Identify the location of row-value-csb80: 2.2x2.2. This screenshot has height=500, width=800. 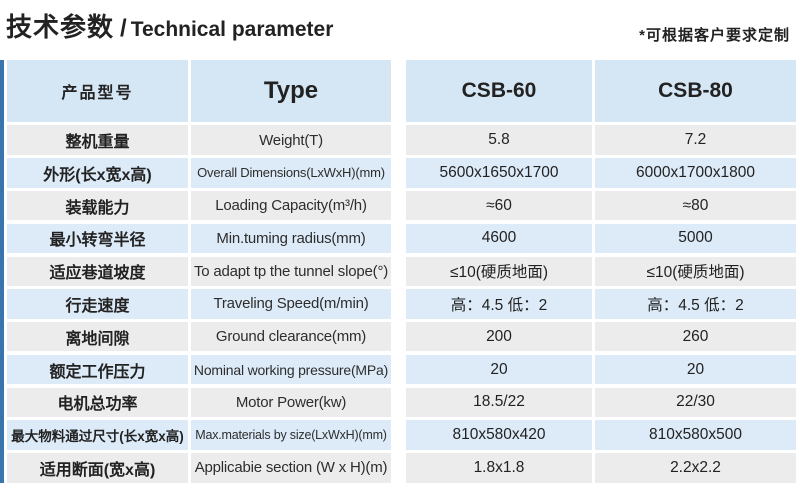
(695, 468).